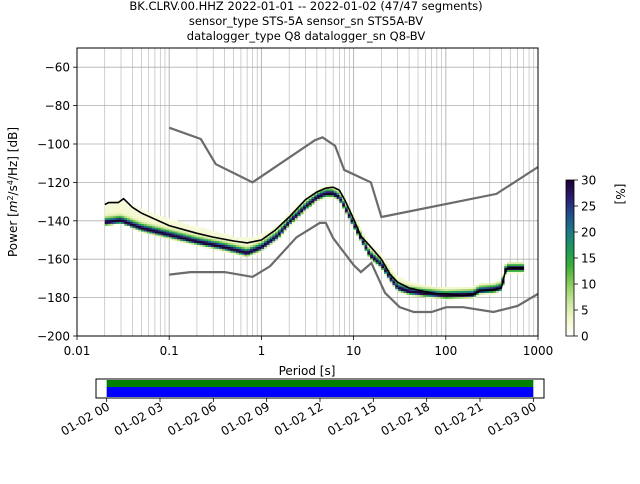 This screenshot has height=484, width=640. Describe the element at coordinates (459, 418) in the screenshot. I see `coverage-tick-label: 01-02 21` at that location.